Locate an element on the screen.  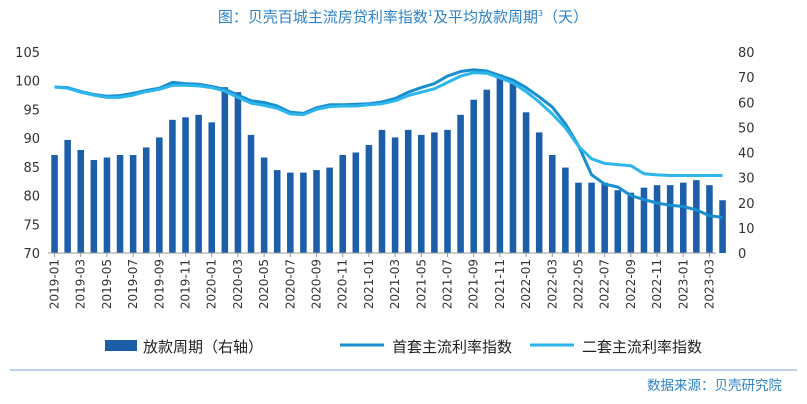
x-tick-label: 2021-11 is located at coordinates (500, 284).